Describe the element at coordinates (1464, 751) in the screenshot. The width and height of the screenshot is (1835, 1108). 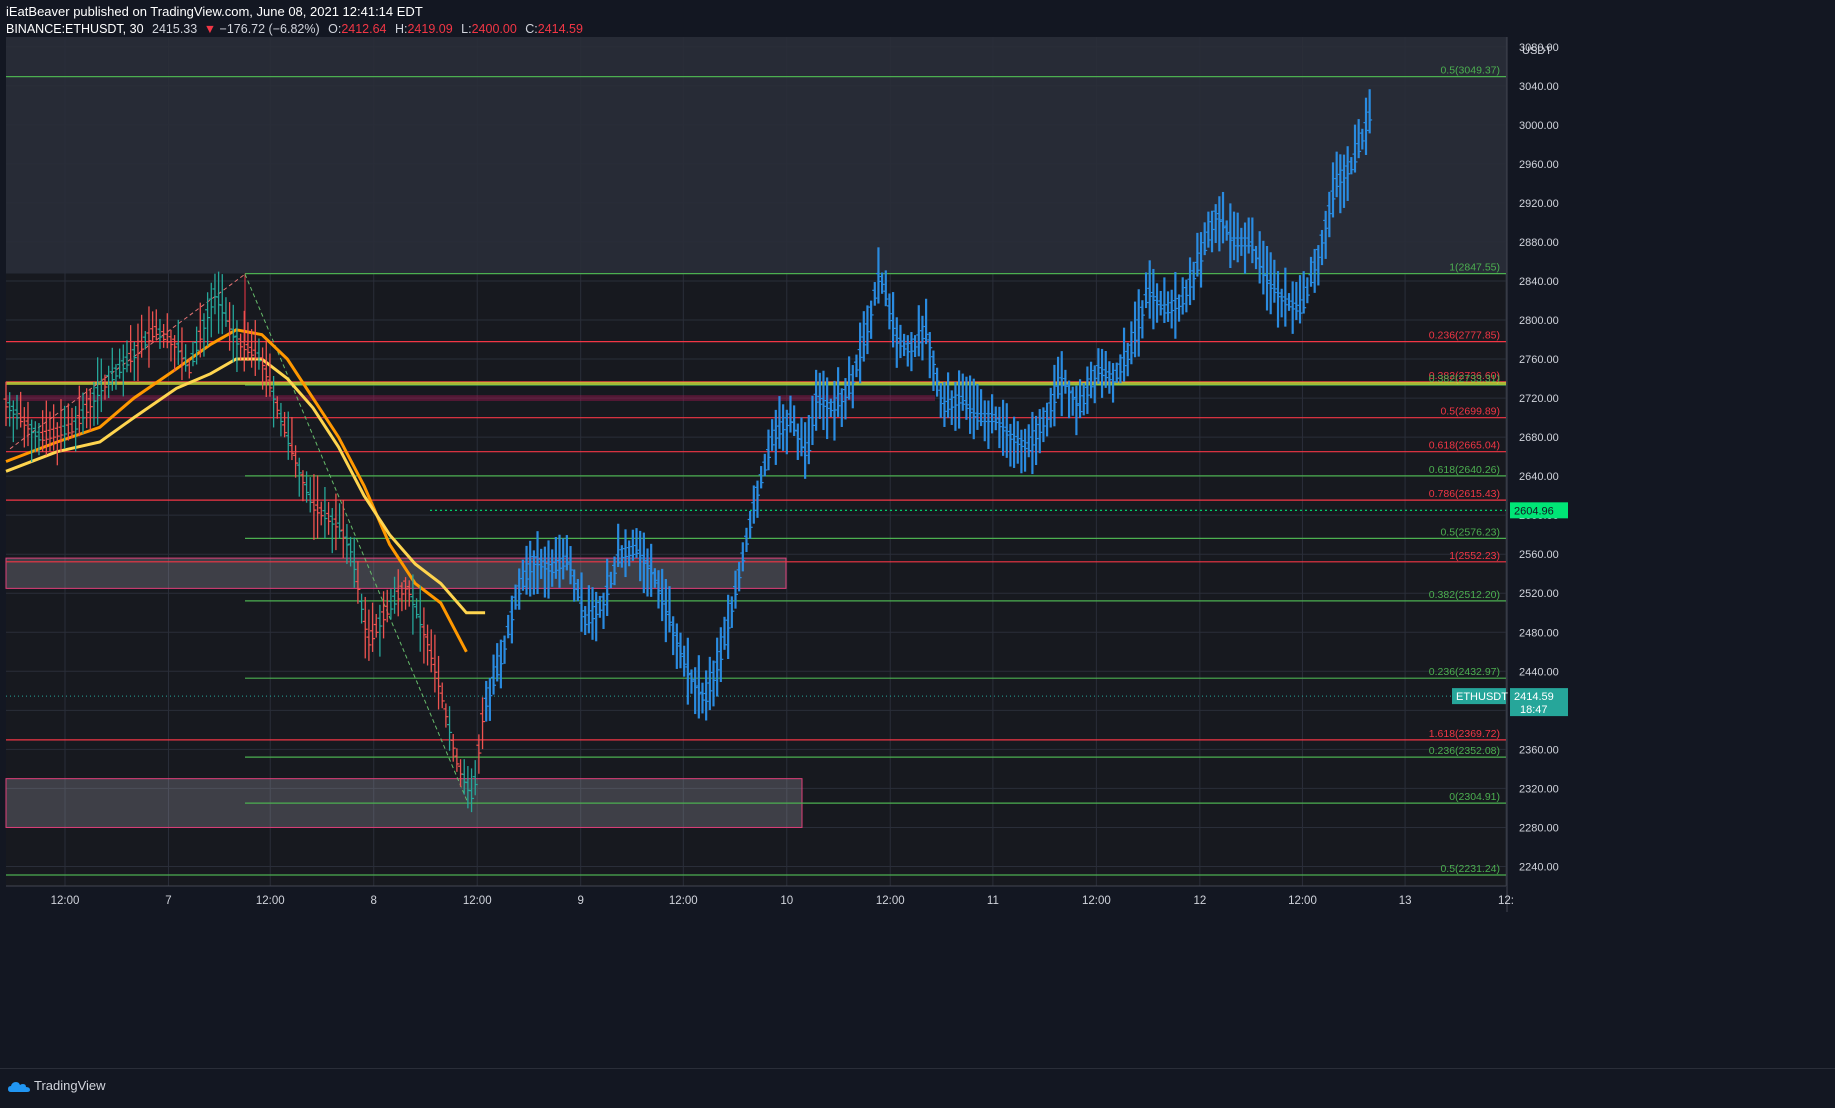
I see `fib-level-label: 0.236(2352.08)` at that location.